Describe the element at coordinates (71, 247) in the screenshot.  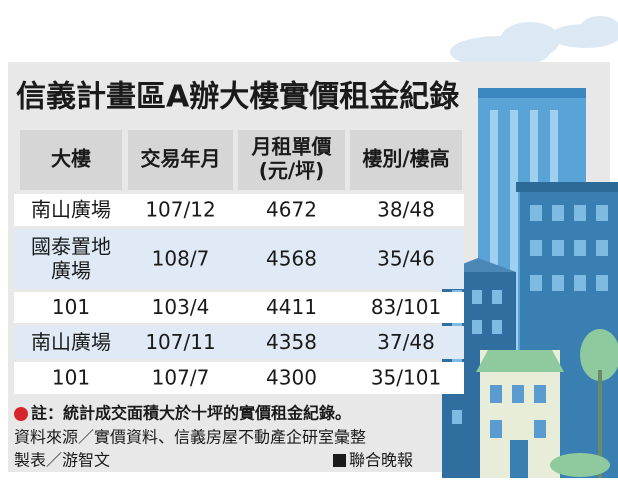
I see `cell-text: 國泰置地` at that location.